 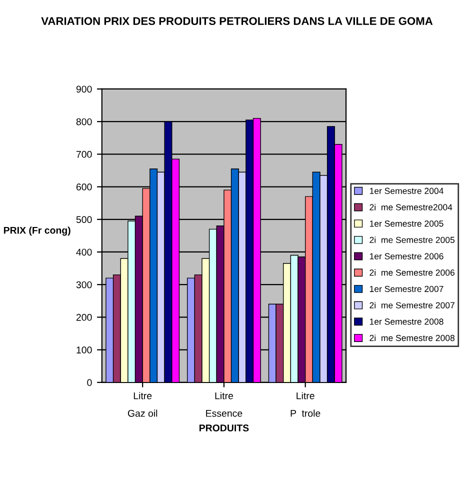 What do you see at coordinates (84, 154) in the screenshot?
I see `y-tick-label: 700` at bounding box center [84, 154].